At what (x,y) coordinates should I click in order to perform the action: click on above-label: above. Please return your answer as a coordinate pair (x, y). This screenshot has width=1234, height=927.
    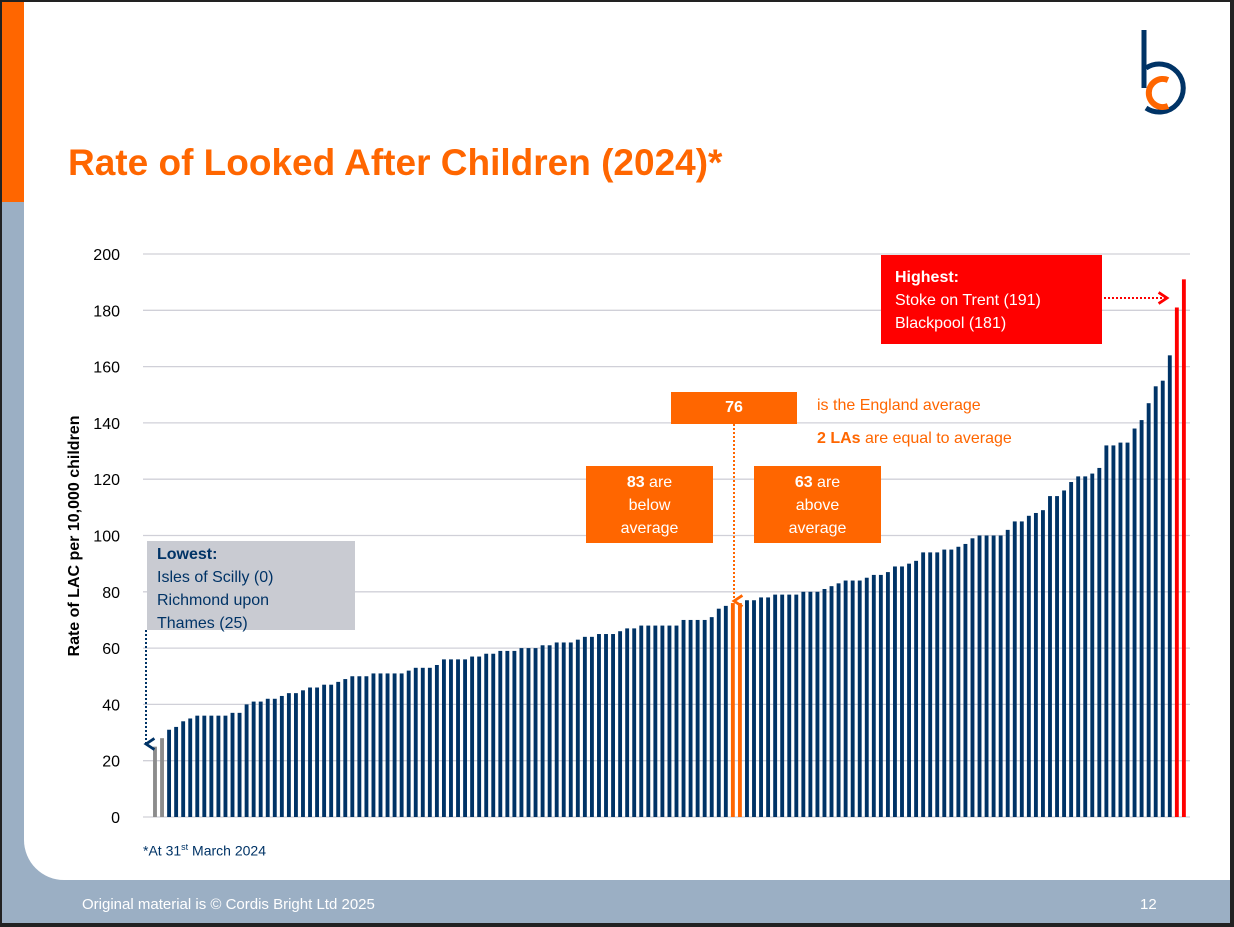
    Looking at the image, I should click on (817, 505).